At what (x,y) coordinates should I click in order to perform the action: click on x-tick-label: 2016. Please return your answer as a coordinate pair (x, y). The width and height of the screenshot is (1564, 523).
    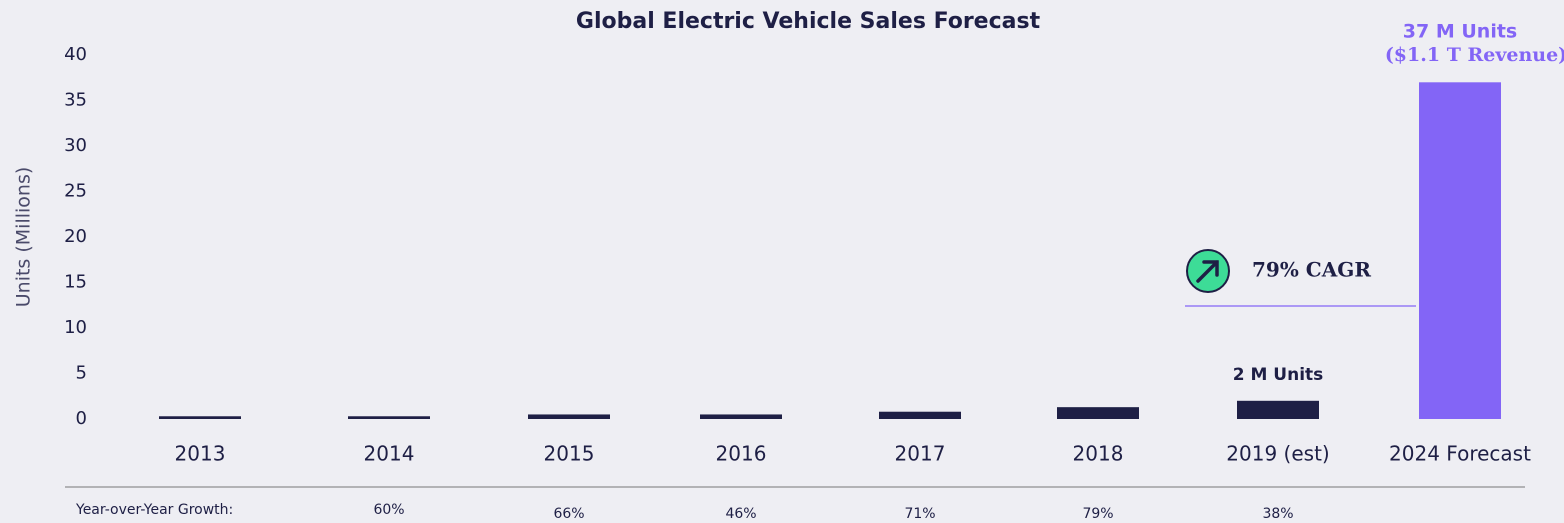
    Looking at the image, I should click on (741, 454).